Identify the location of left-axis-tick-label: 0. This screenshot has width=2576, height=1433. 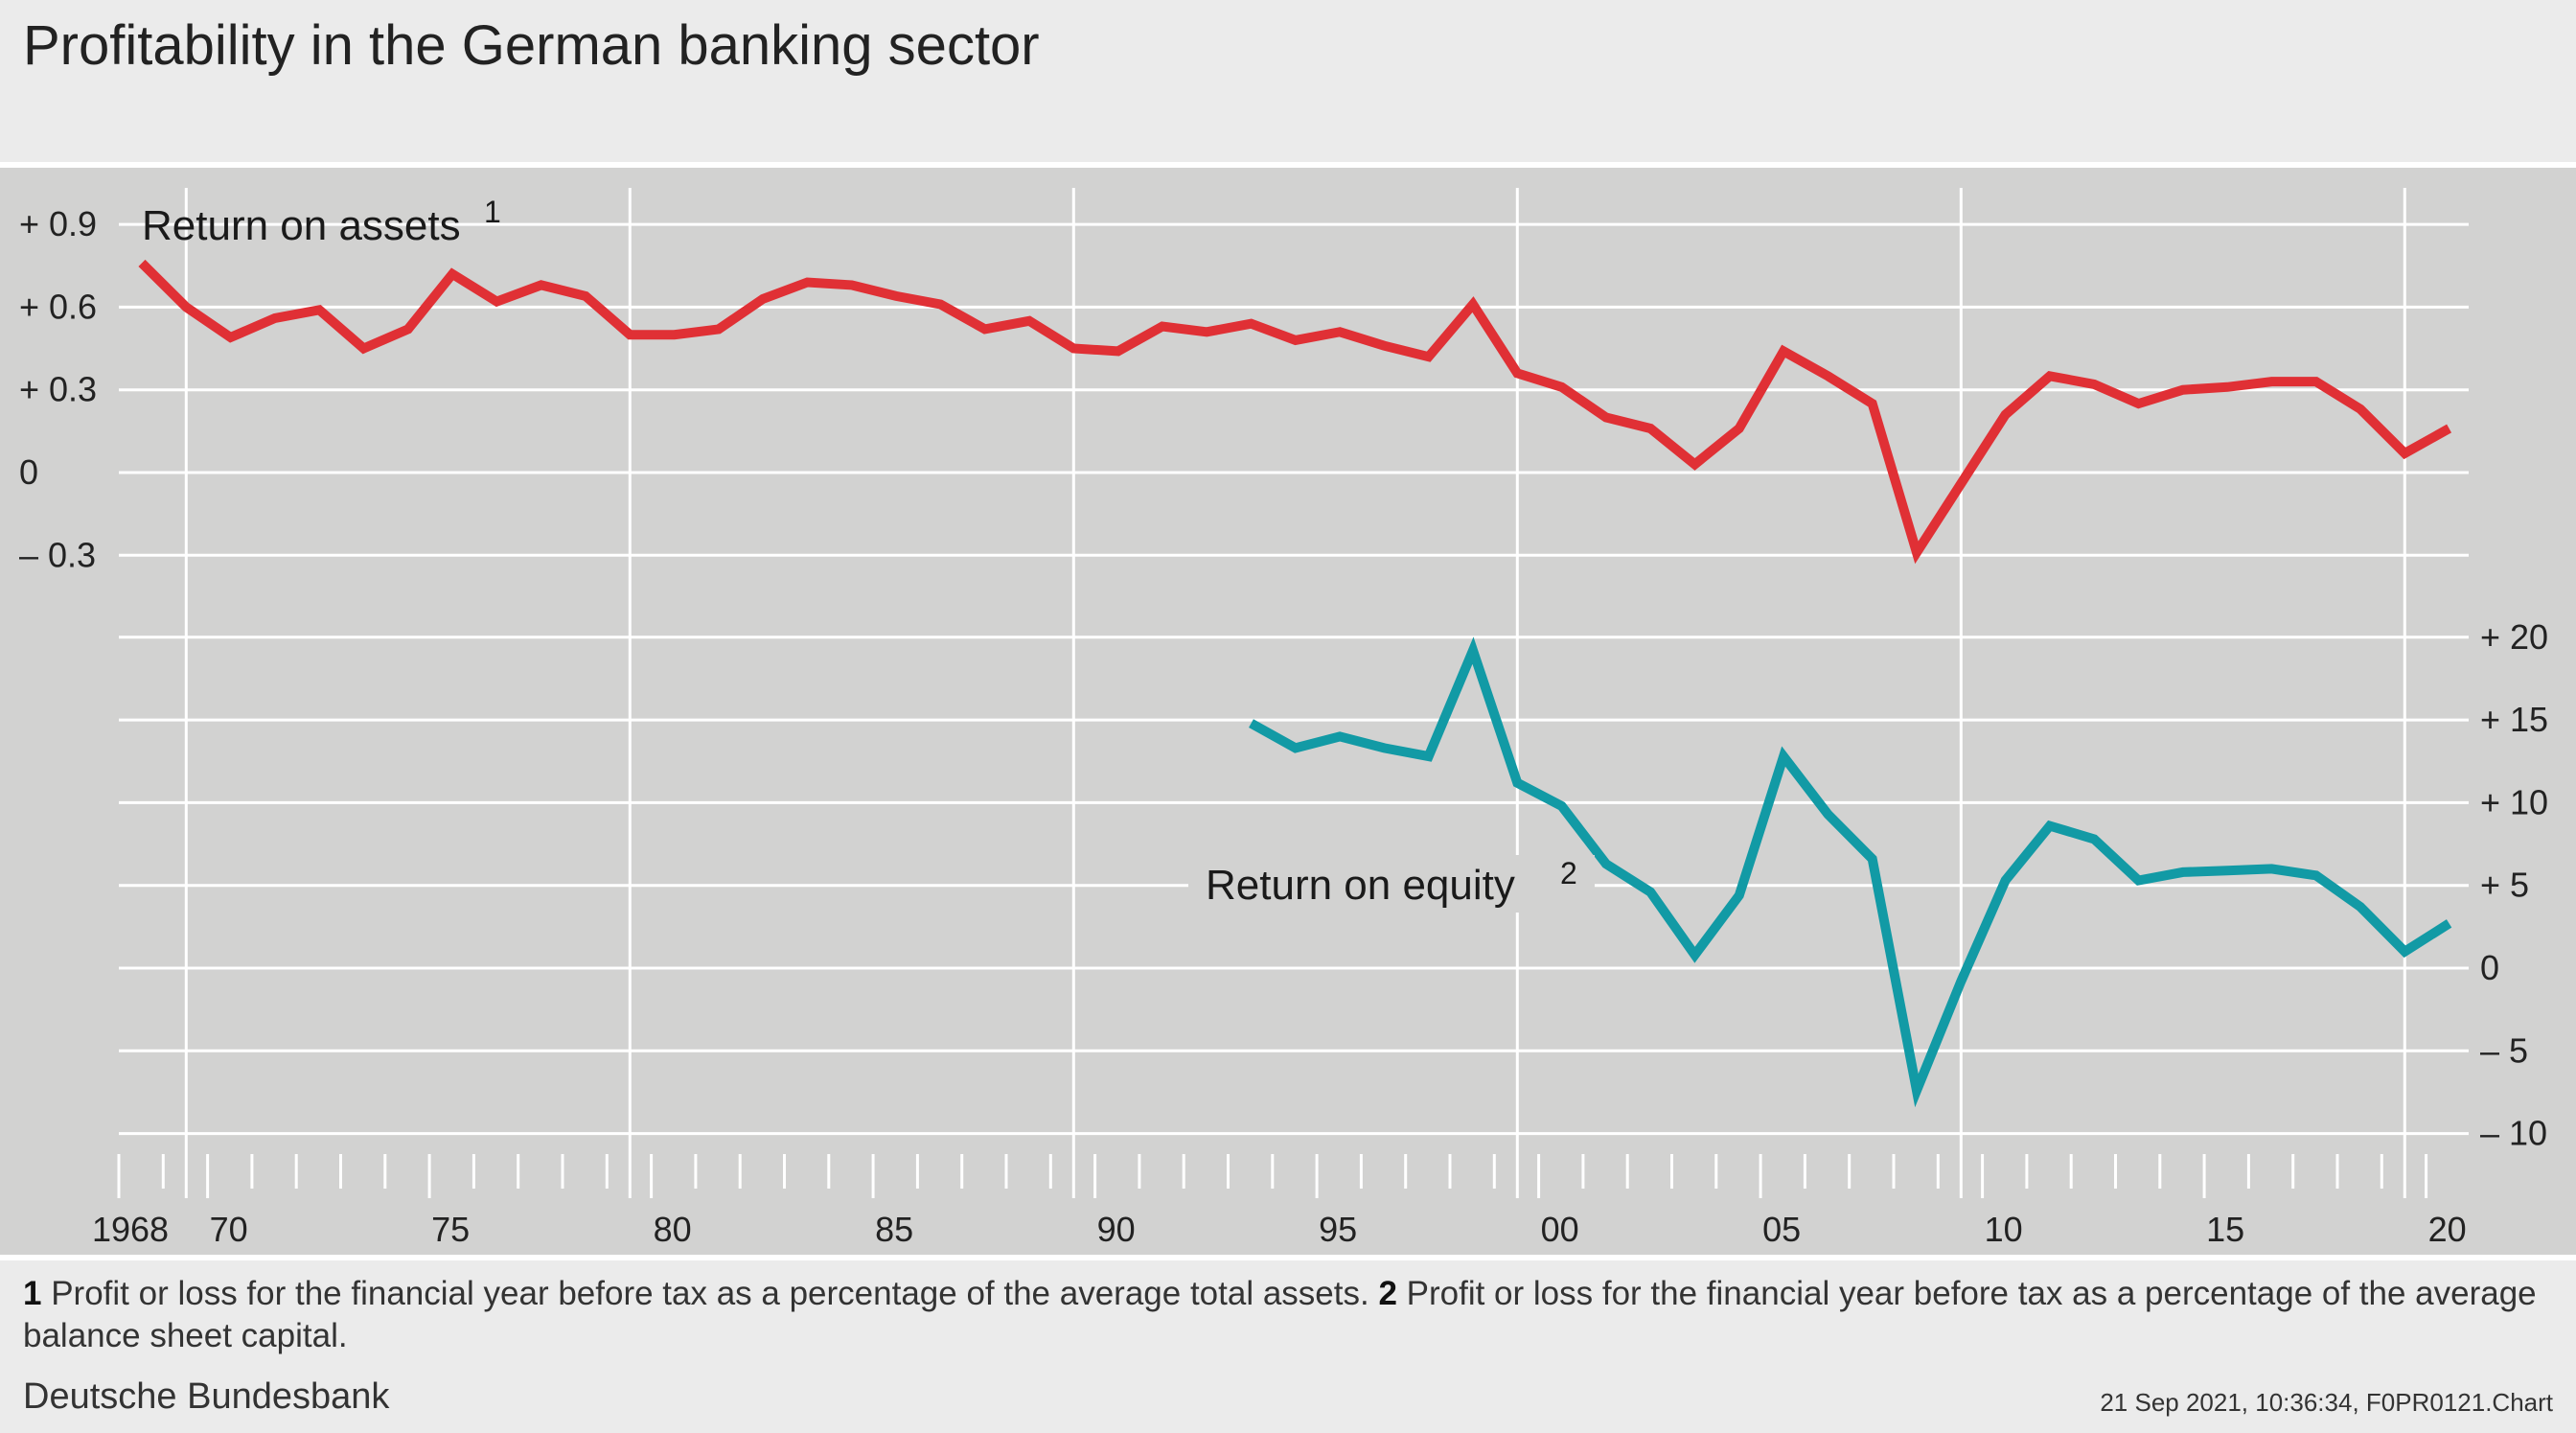
(28, 472).